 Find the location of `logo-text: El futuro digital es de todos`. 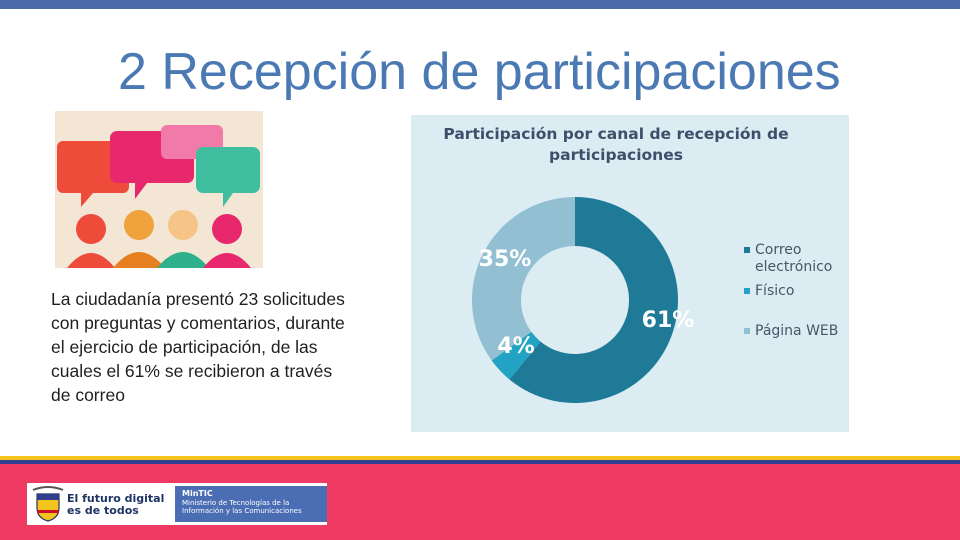

logo-text: El futuro digital es de todos is located at coordinates (115, 505).